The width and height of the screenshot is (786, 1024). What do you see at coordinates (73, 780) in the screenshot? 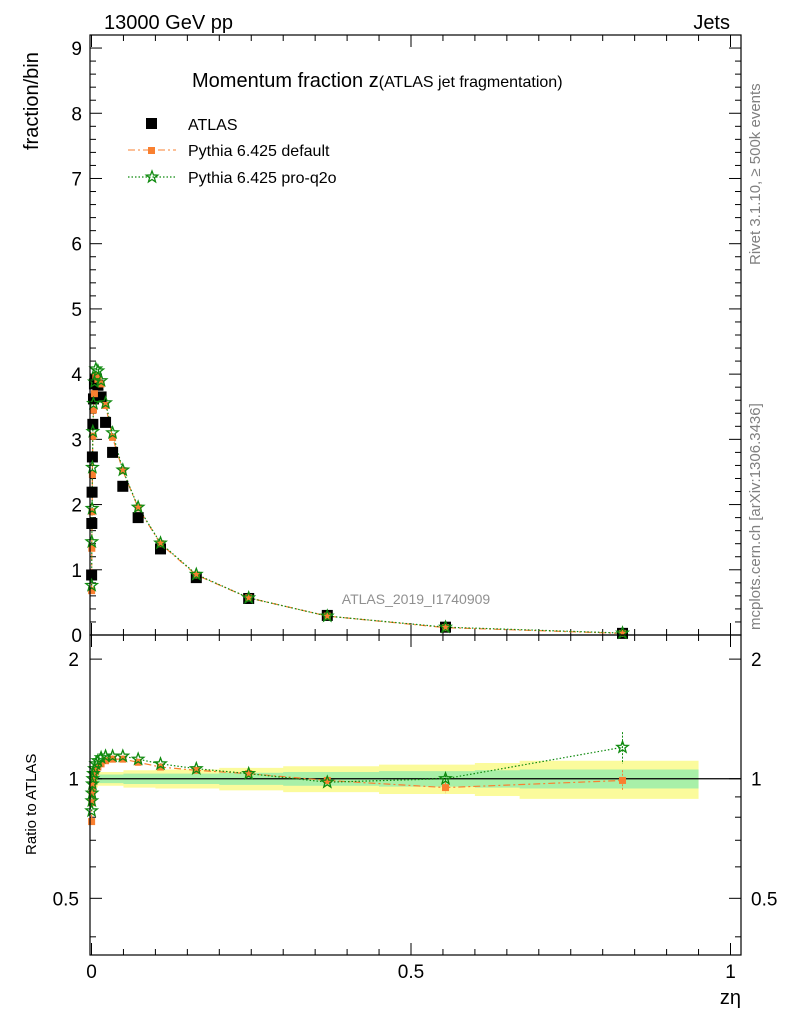
I see `bottom-ytick-label: 1` at bounding box center [73, 780].